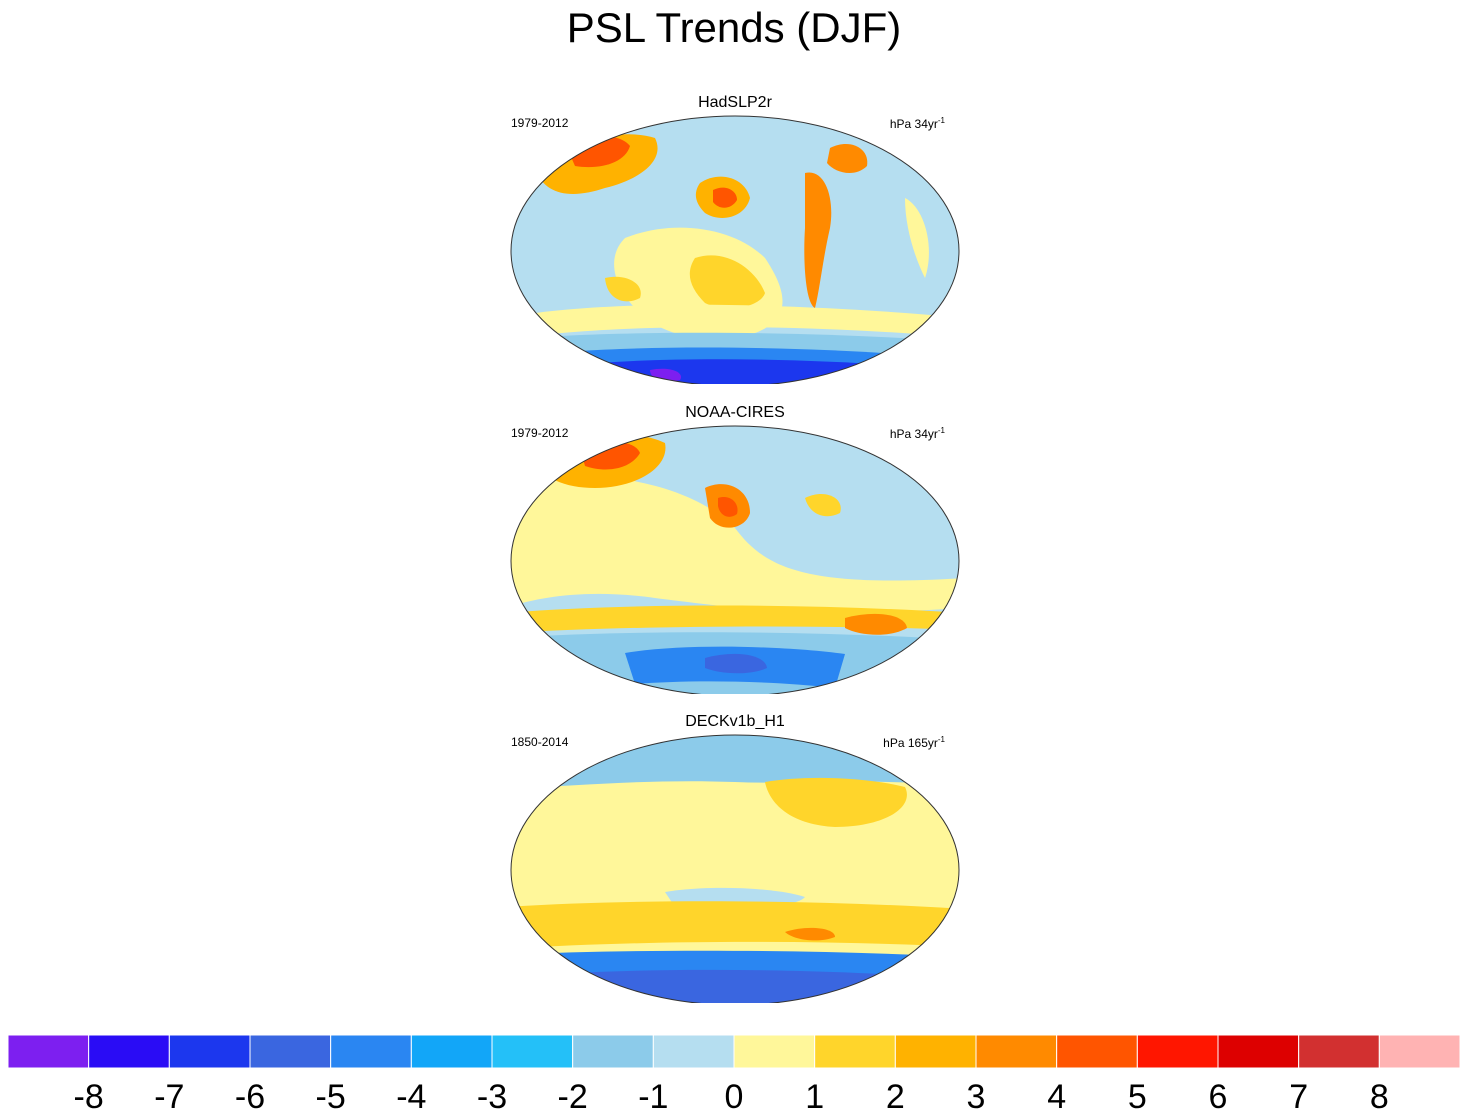 This screenshot has height=1116, width=1468. I want to click on colorbar-tick-label: 5, so click(1137, 1097).